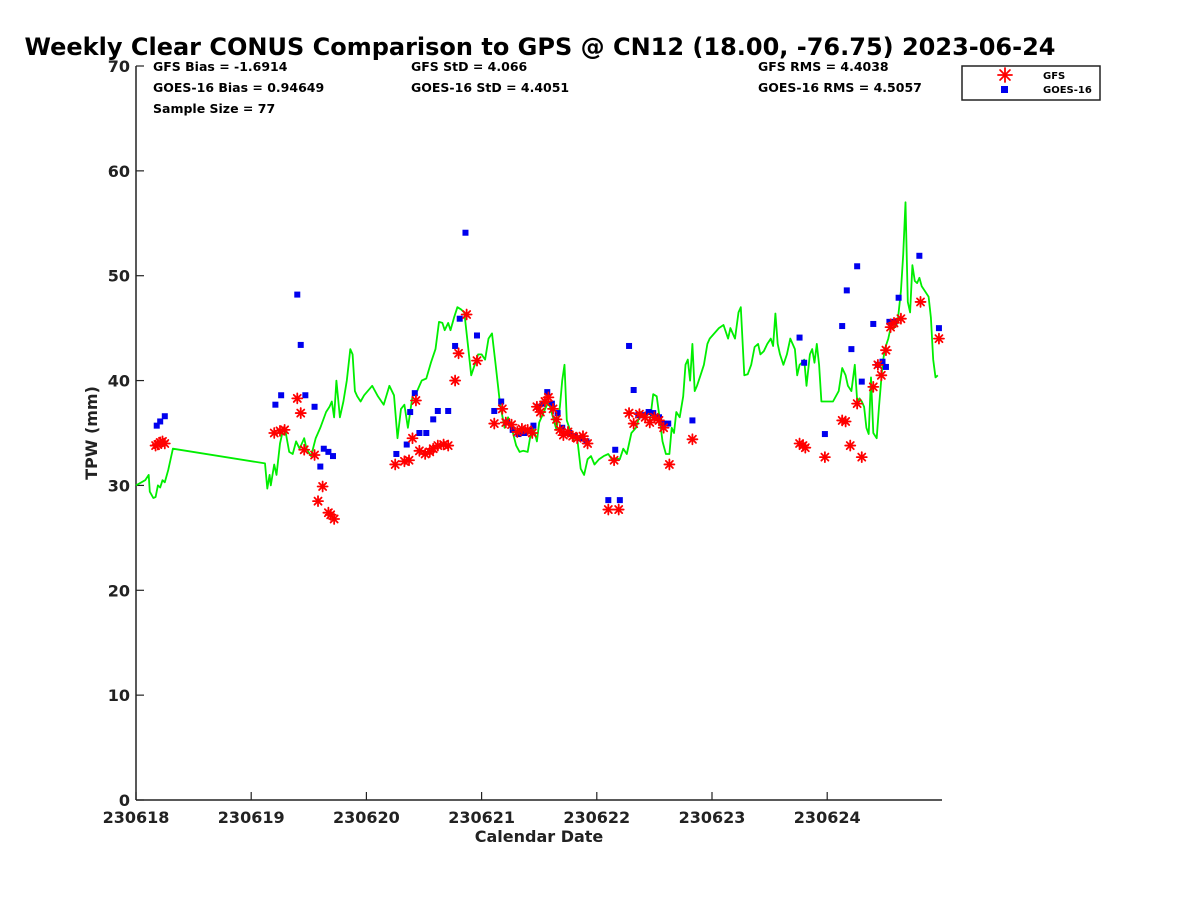 Image resolution: width=1200 pixels, height=900 pixels. What do you see at coordinates (136, 817) in the screenshot?
I see `x-tick-label: 230618` at bounding box center [136, 817].